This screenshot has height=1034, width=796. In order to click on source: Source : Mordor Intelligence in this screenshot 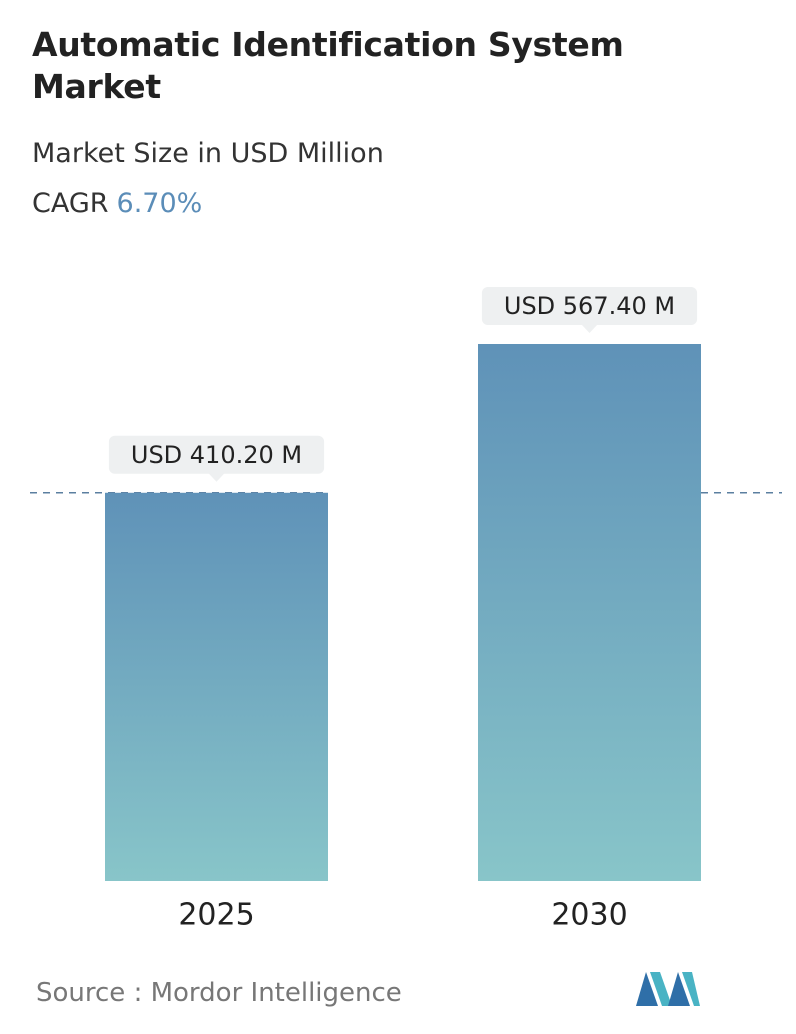, I will do `click(219, 993)`.